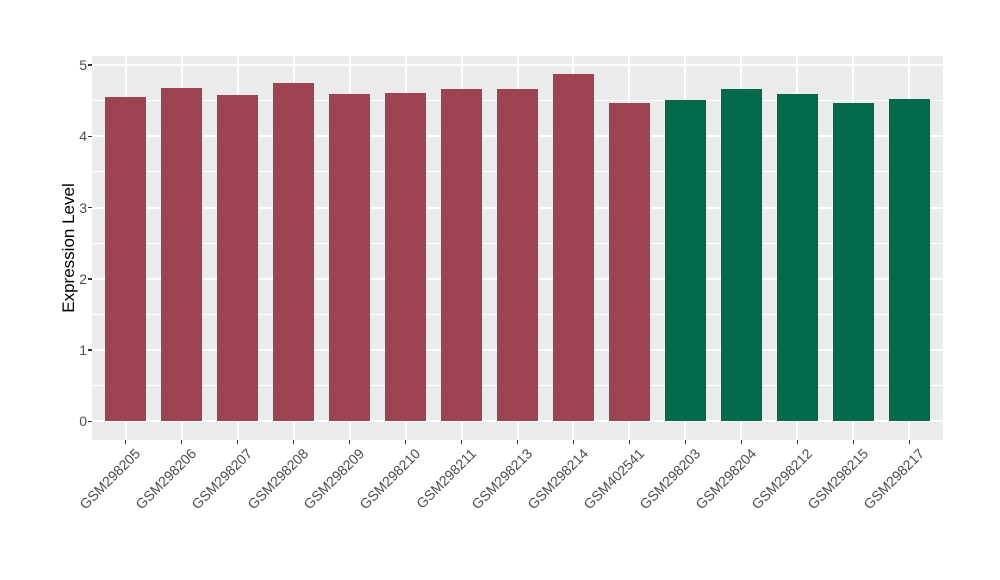 The image size is (1000, 580). I want to click on bar-GSM298209, so click(349, 257).